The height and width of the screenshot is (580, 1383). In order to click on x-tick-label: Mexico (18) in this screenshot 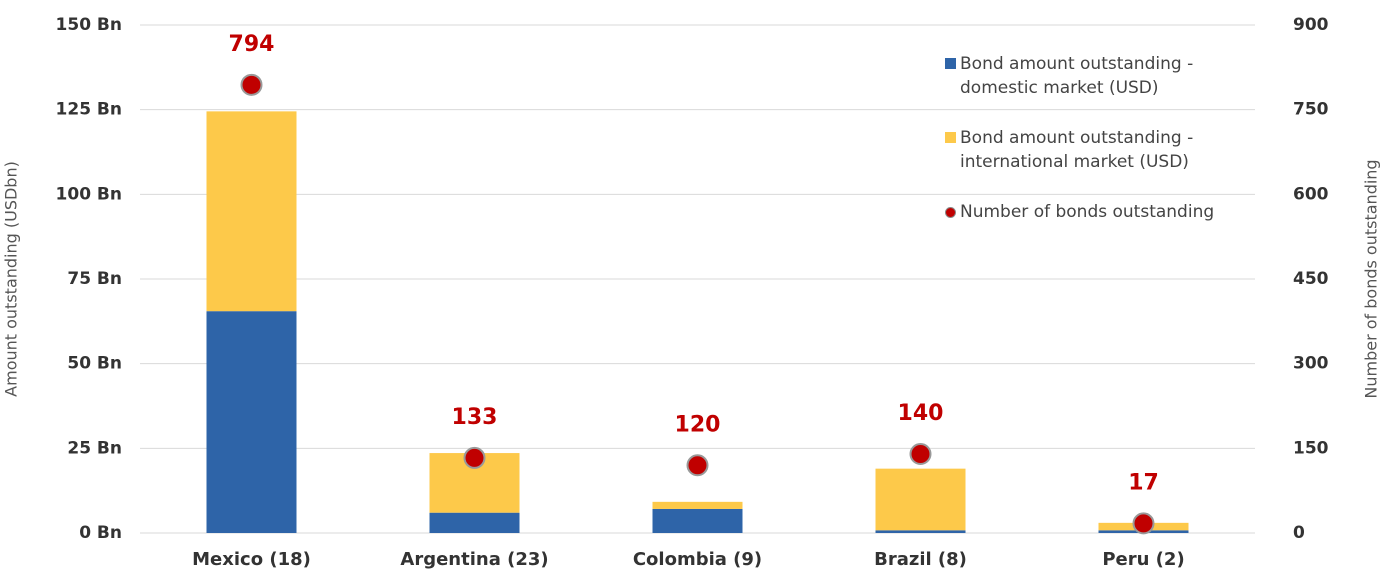, I will do `click(251, 559)`.